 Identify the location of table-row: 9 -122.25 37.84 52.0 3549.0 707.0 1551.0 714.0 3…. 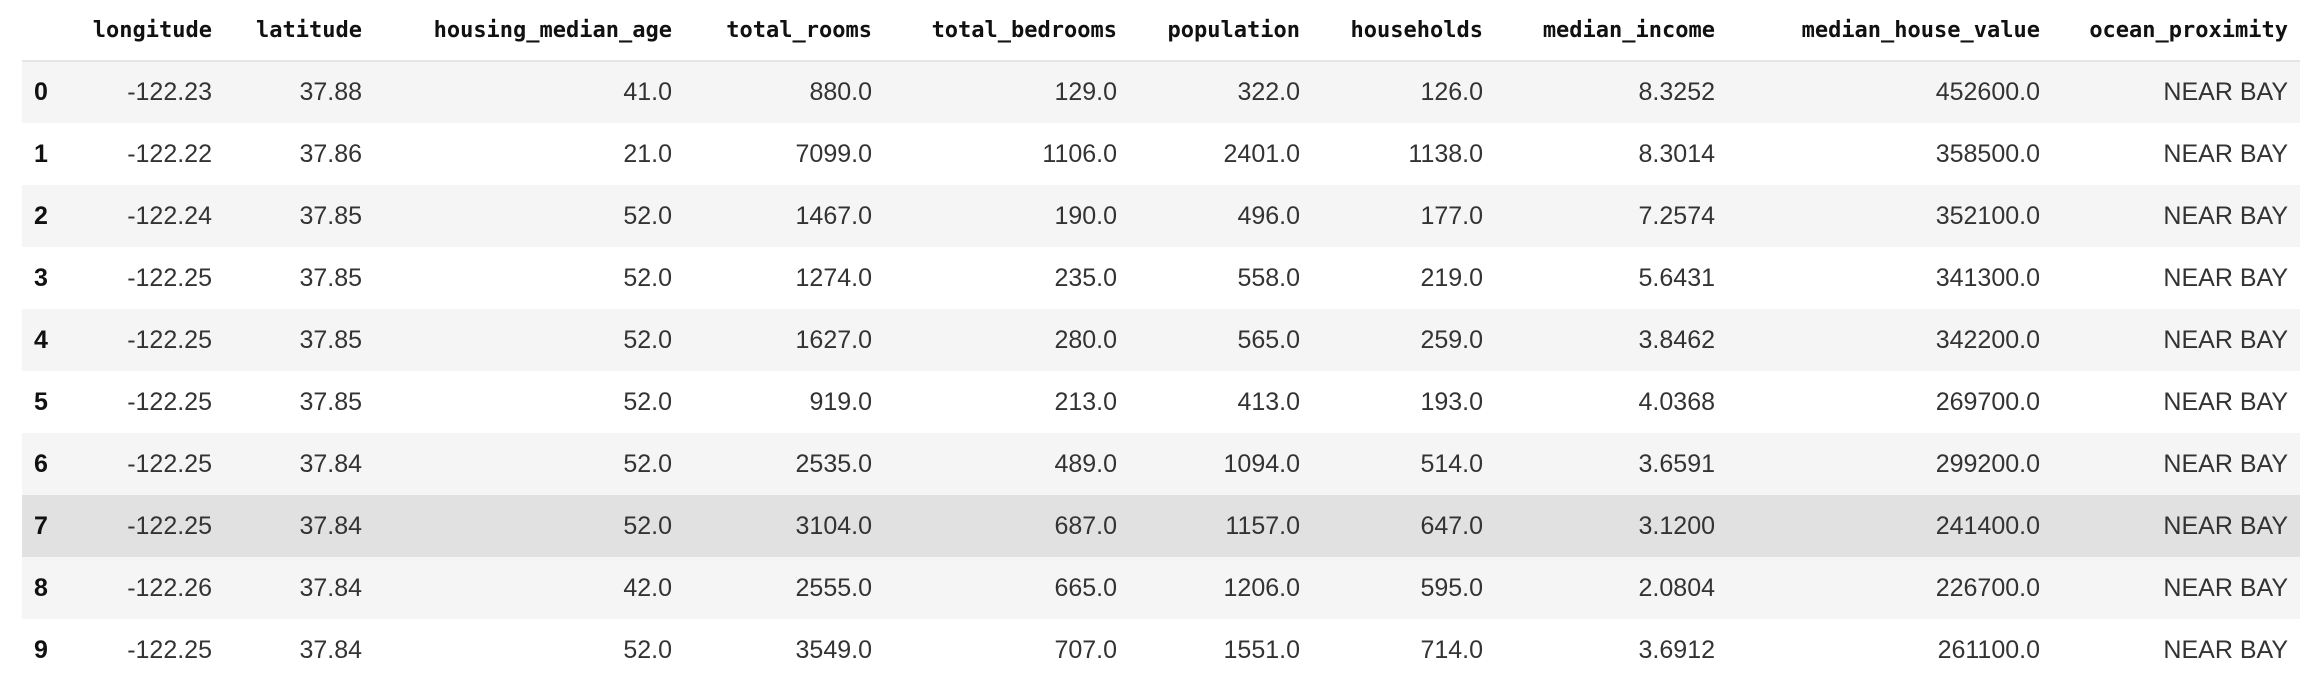
(1161, 650).